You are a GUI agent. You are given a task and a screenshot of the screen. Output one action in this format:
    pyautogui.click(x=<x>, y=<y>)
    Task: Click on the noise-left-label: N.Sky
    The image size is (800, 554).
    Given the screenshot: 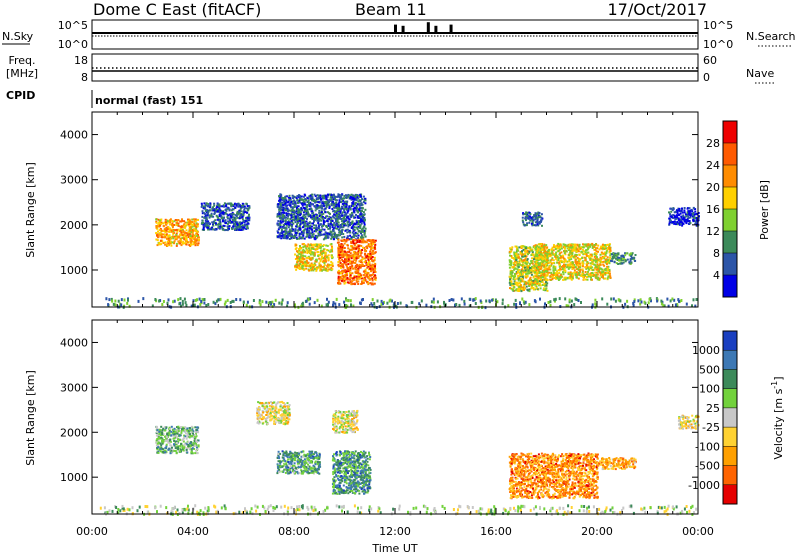 What is the action you would take?
    pyautogui.click(x=18, y=36)
    